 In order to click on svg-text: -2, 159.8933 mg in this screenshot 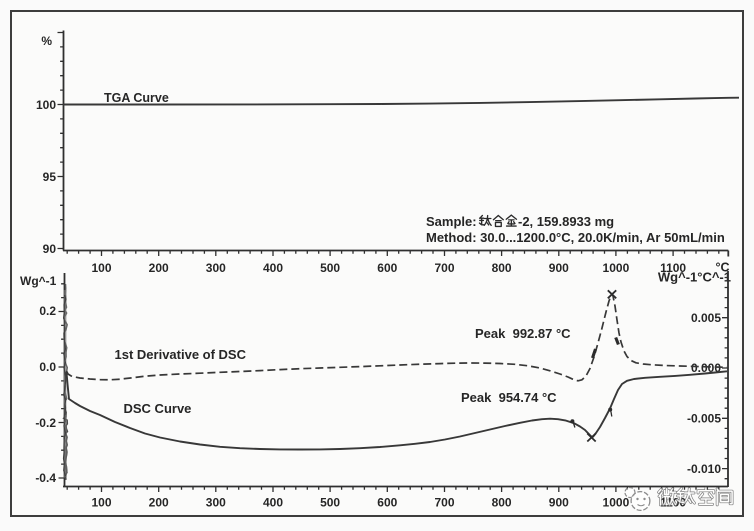, I will do `click(566, 221)`.